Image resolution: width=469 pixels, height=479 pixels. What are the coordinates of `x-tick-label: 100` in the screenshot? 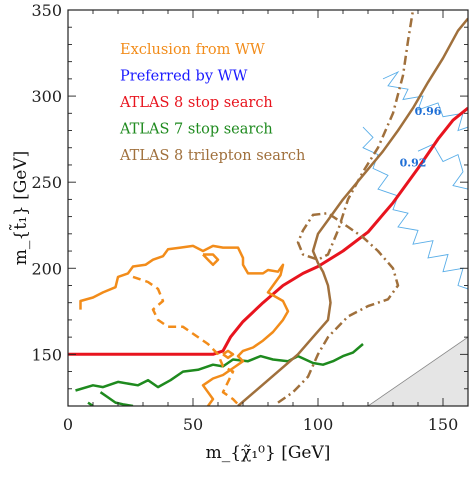 It's located at (318, 424).